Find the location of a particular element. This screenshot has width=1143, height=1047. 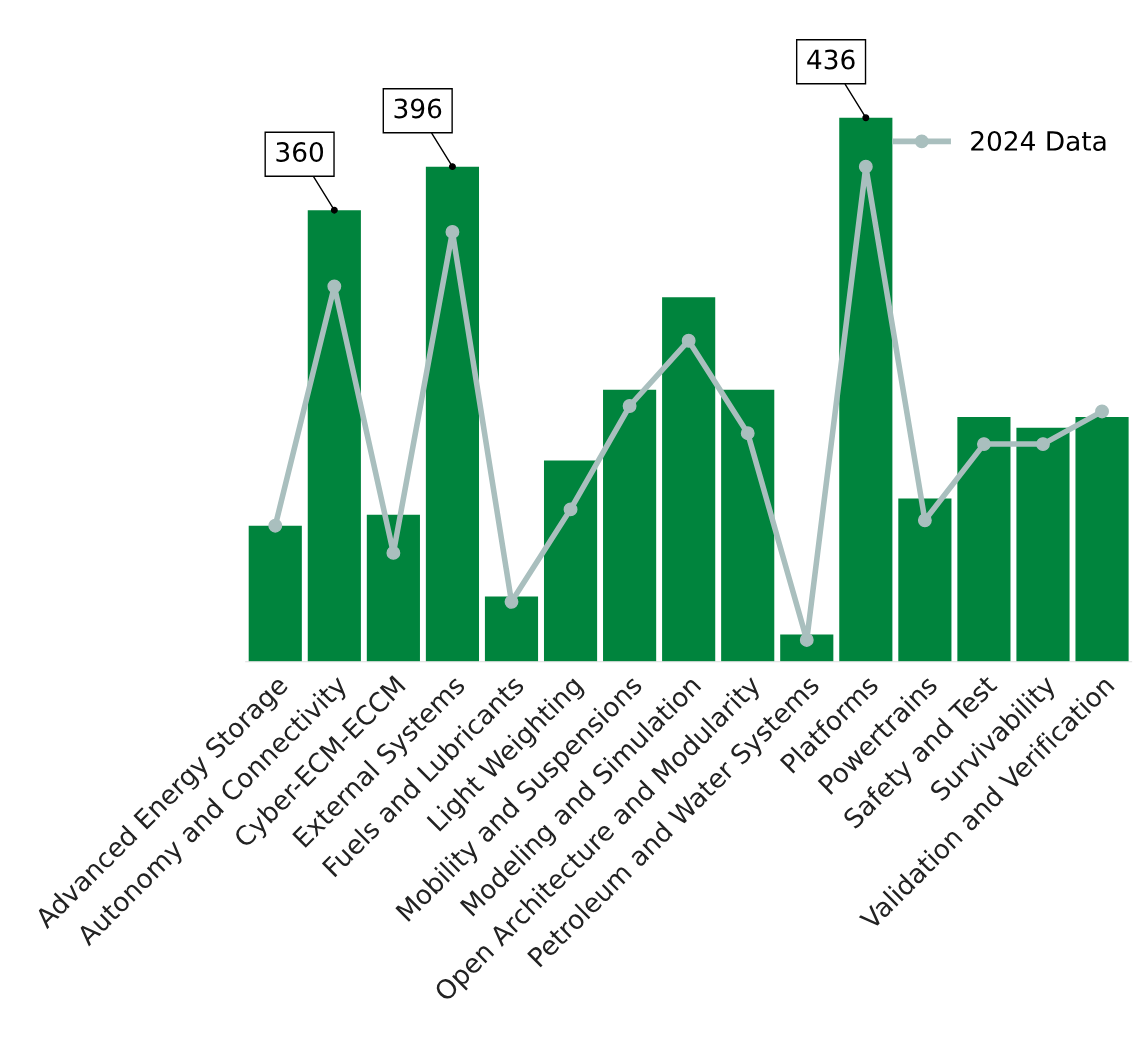

annotation: 360 is located at coordinates (300, 151).